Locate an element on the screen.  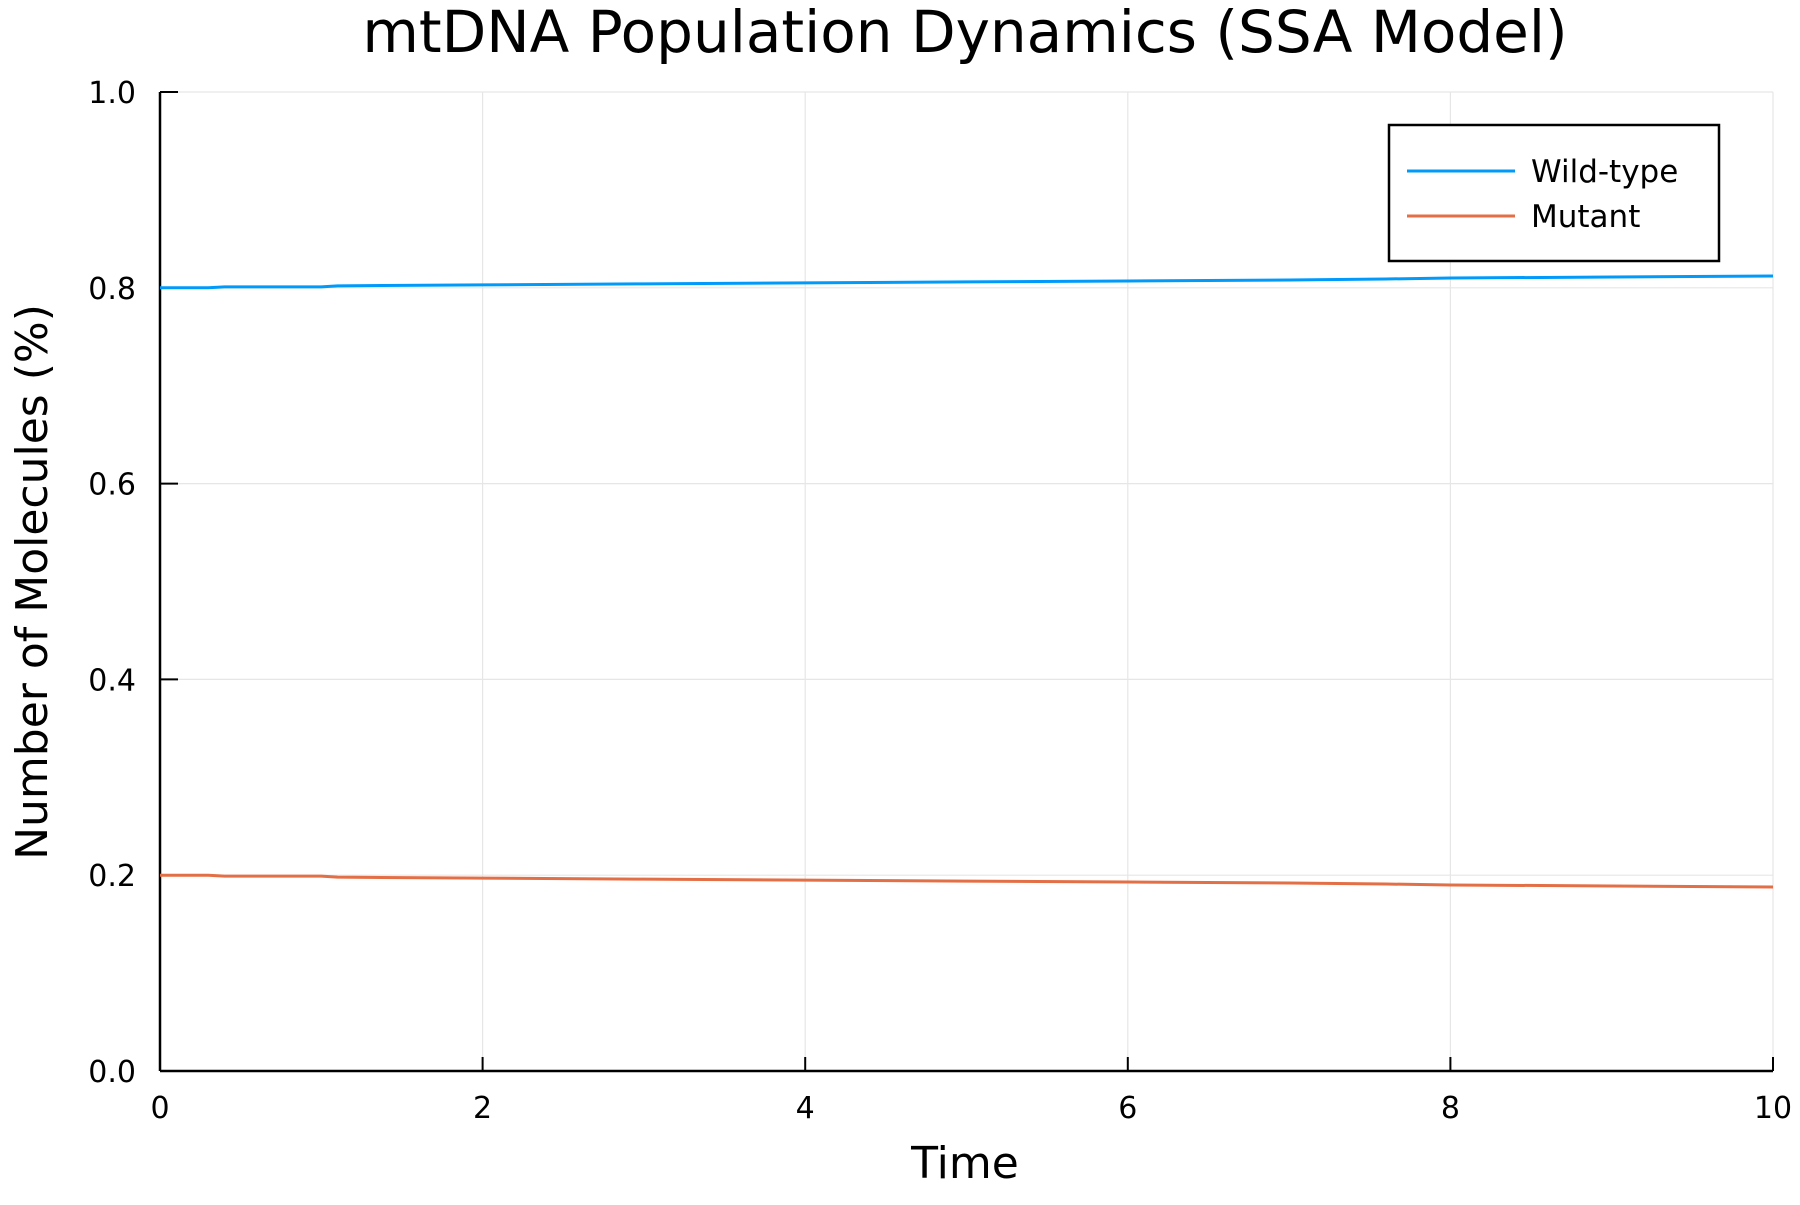
x-tick-label-0: 0 is located at coordinates (159, 1108).